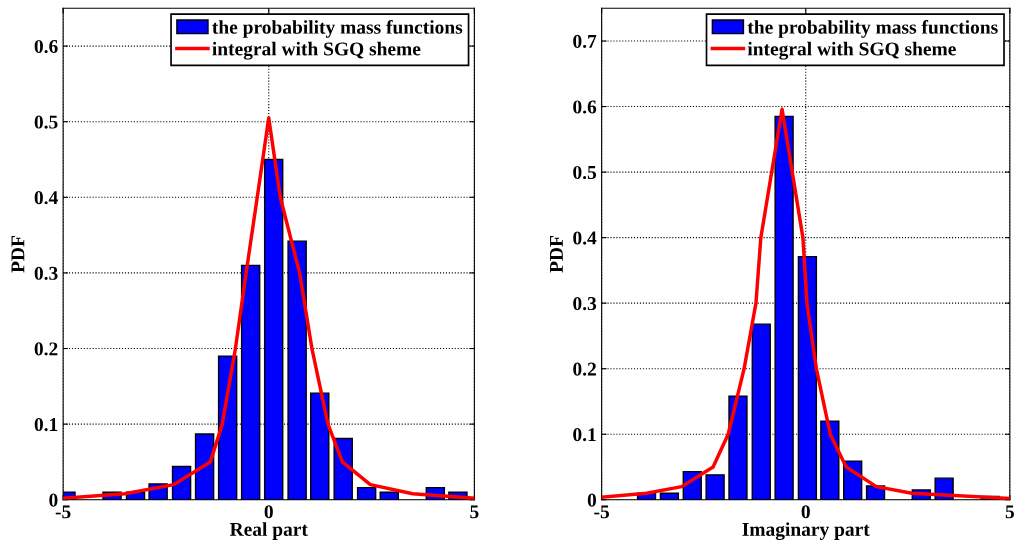  I want to click on y-tick-label: 0.7, so click(585, 41).